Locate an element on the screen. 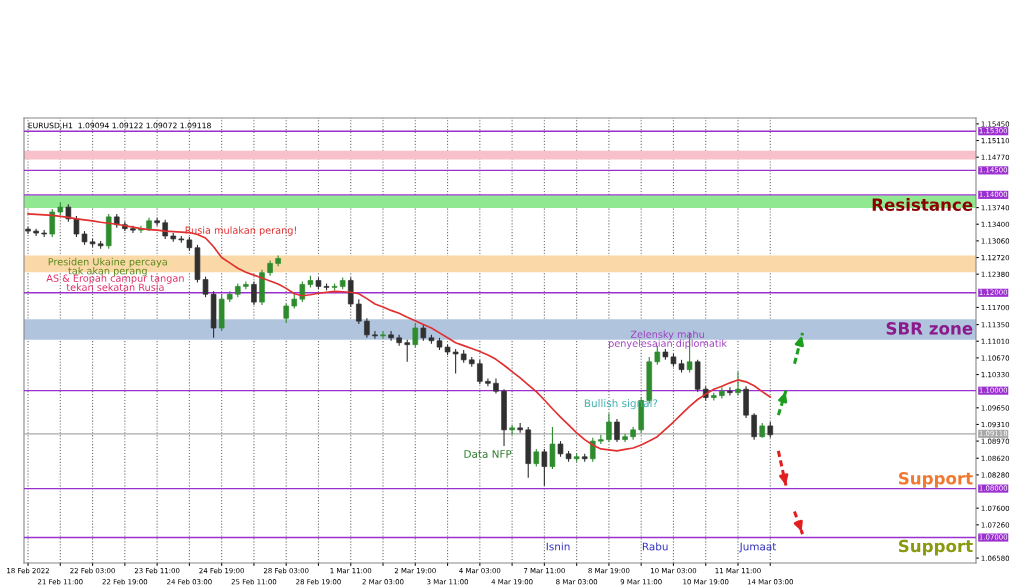 The width and height of the screenshot is (1024, 587). annotation: SBR zone is located at coordinates (929, 328).